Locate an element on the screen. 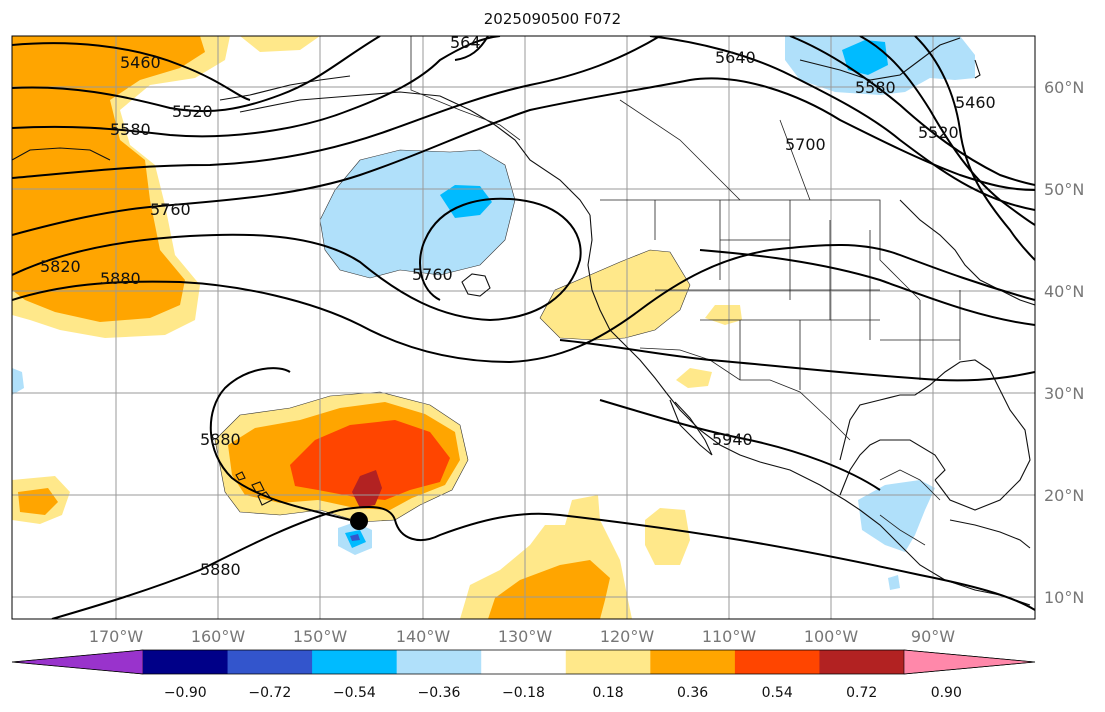 This screenshot has width=1105, height=712. colorbar-tick-label: −0.90 is located at coordinates (185, 693).